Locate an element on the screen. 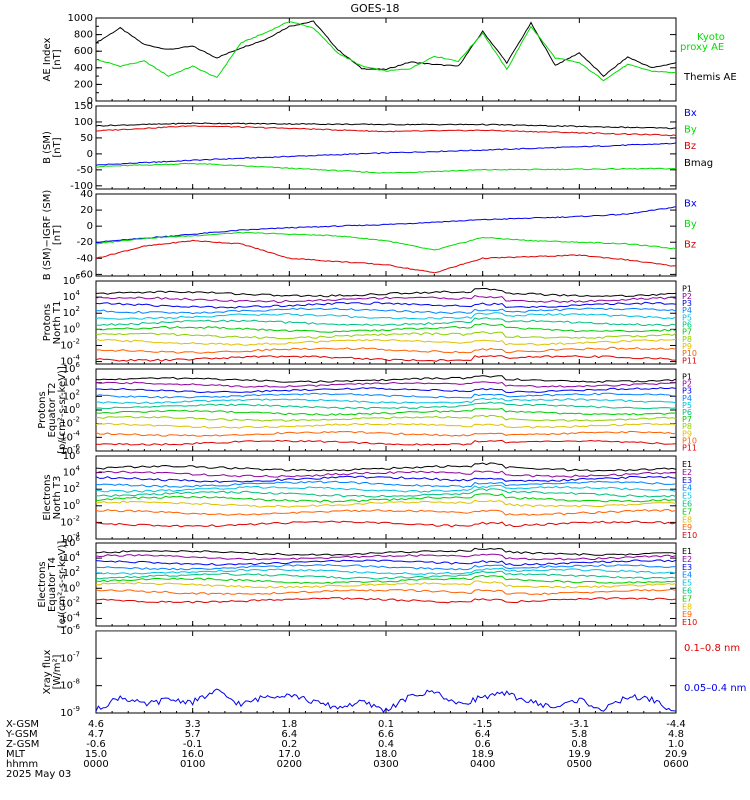 This screenshot has width=750, height=800. panel-frame-b_sm is located at coordinates (386, 147).